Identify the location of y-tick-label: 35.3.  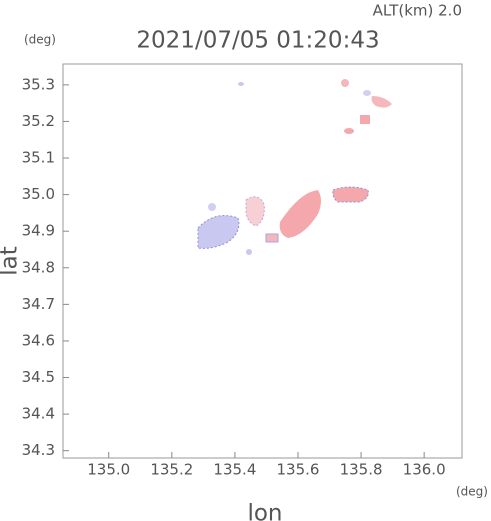
(38, 84).